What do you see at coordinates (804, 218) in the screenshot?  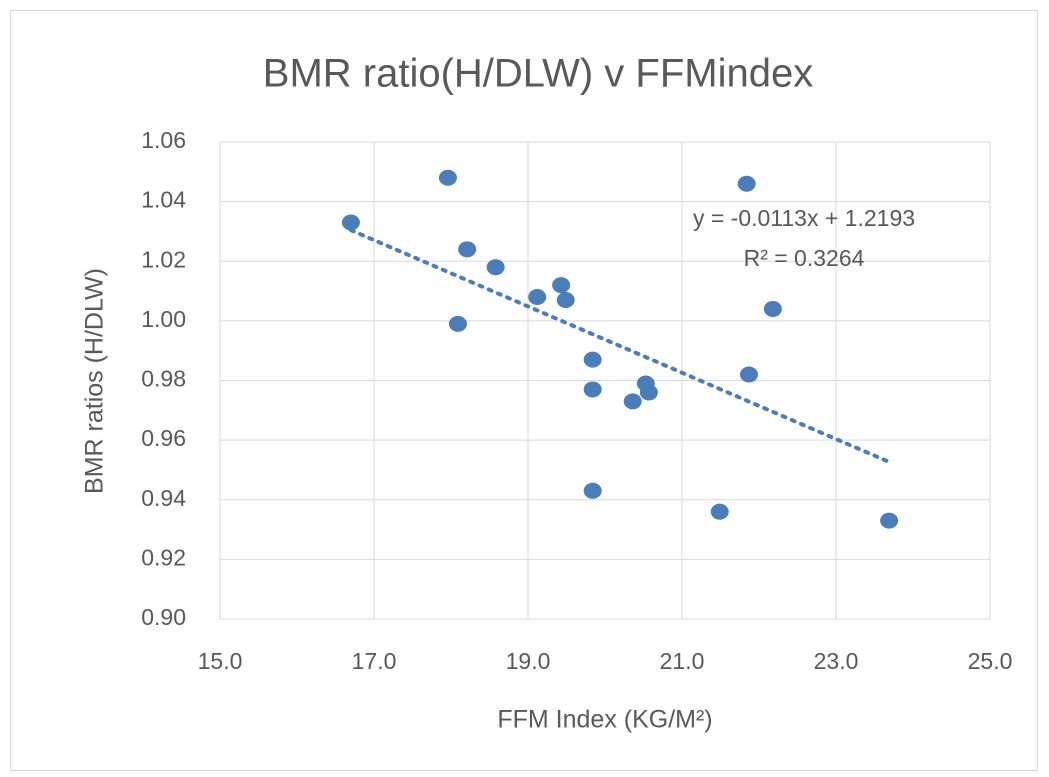 I see `trendline-equation: y = -0.0113x + 1.2193` at bounding box center [804, 218].